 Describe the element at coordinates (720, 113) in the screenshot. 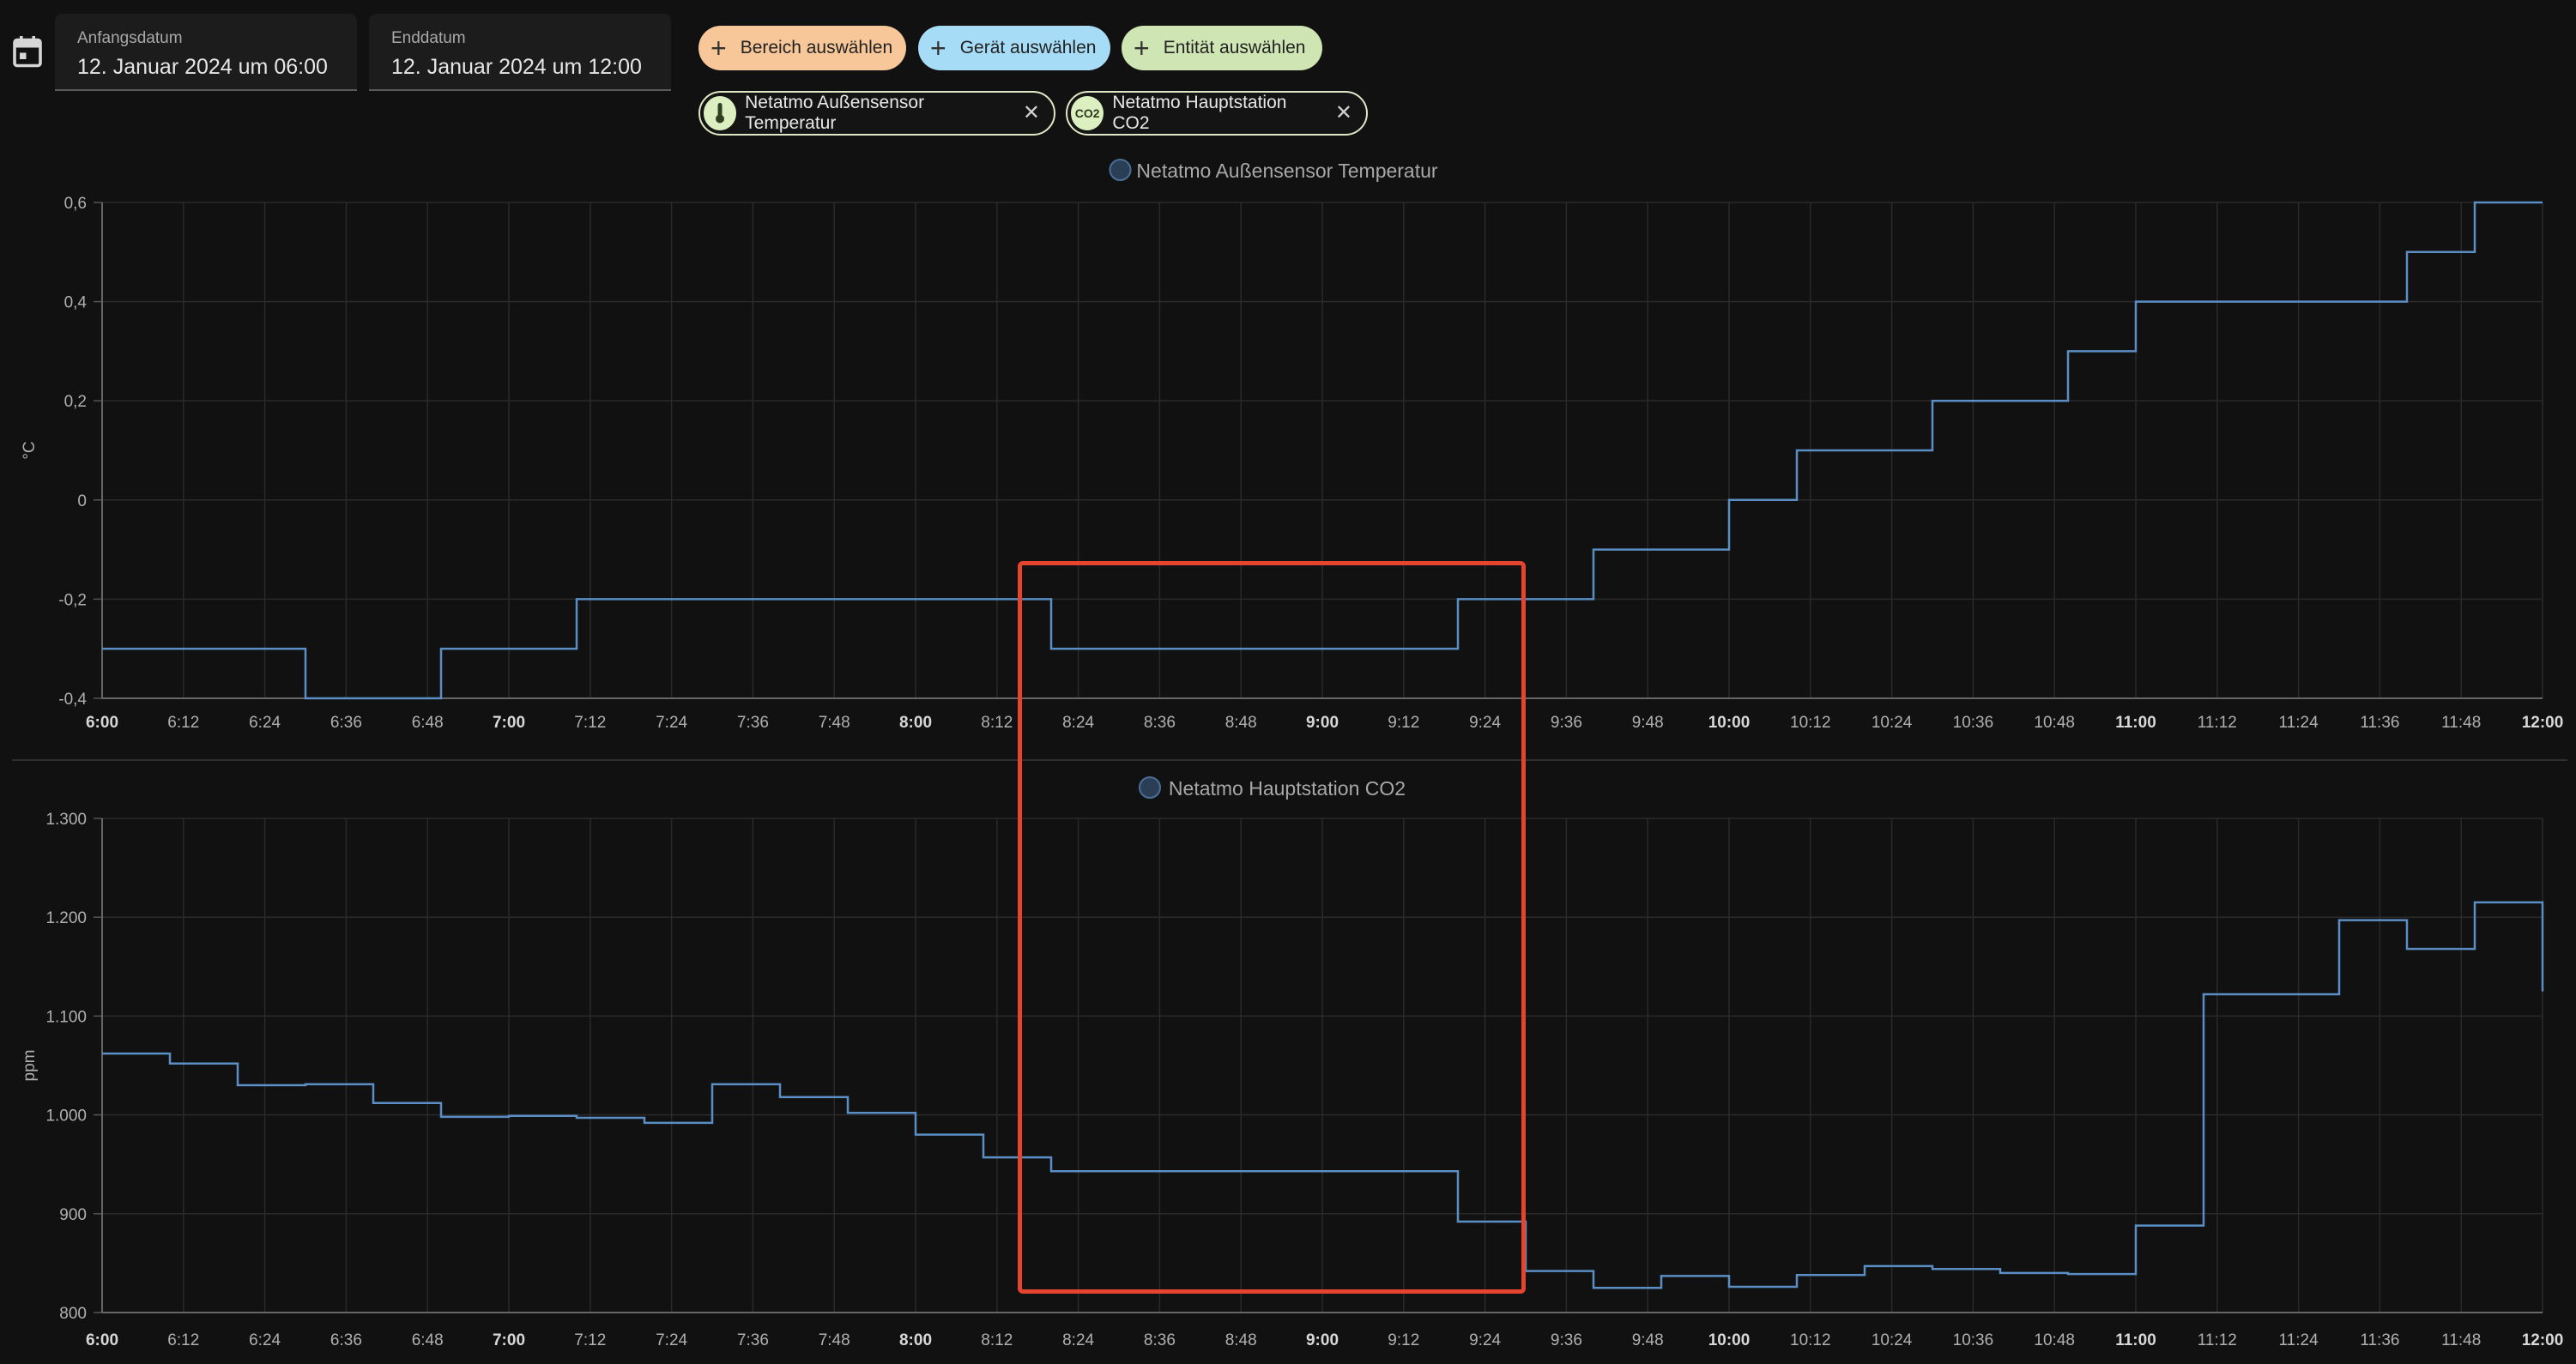

I see `thermometer-icon` at that location.